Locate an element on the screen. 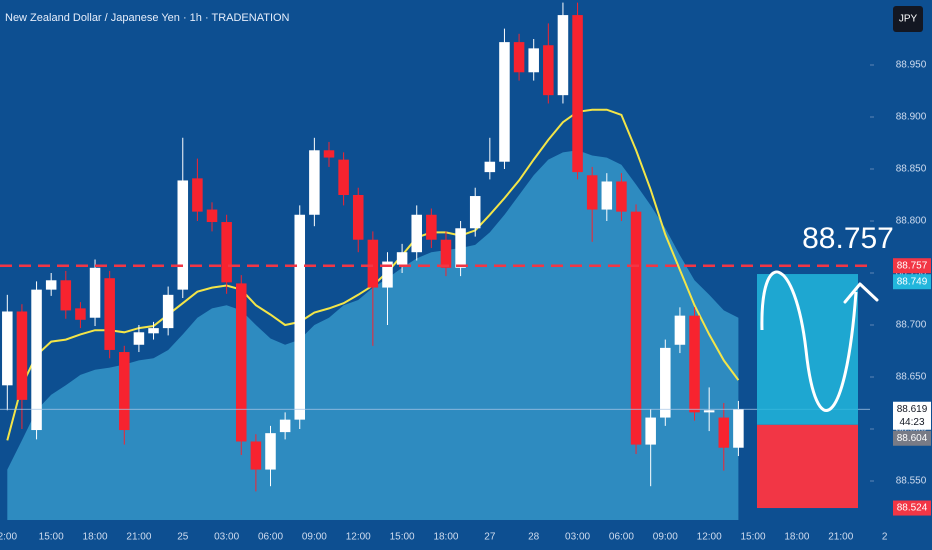  x-tick-label: 25 is located at coordinates (183, 537).